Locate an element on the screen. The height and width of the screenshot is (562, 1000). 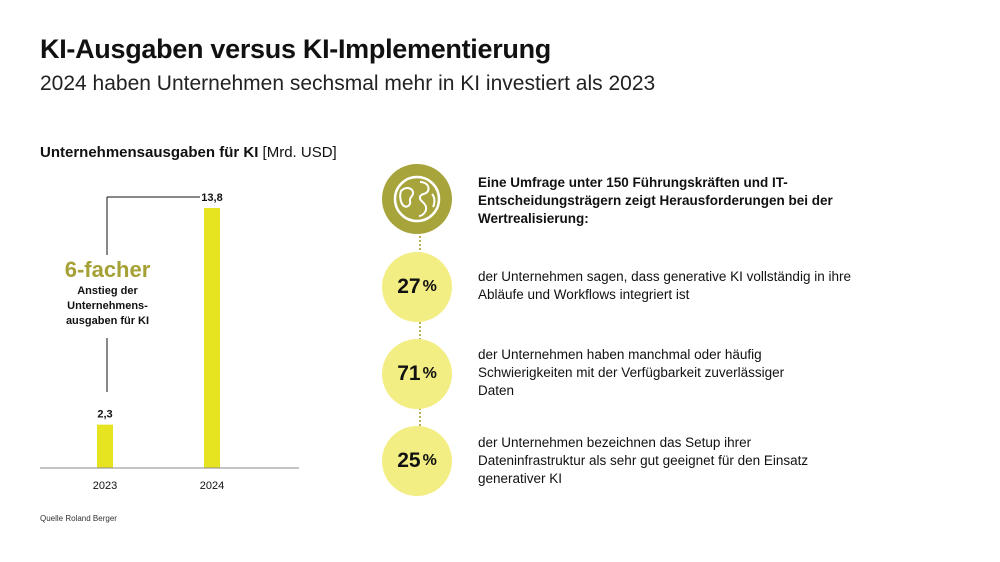
page-title: KI-Ausgaben versus KI-Implementierung is located at coordinates (295, 49).